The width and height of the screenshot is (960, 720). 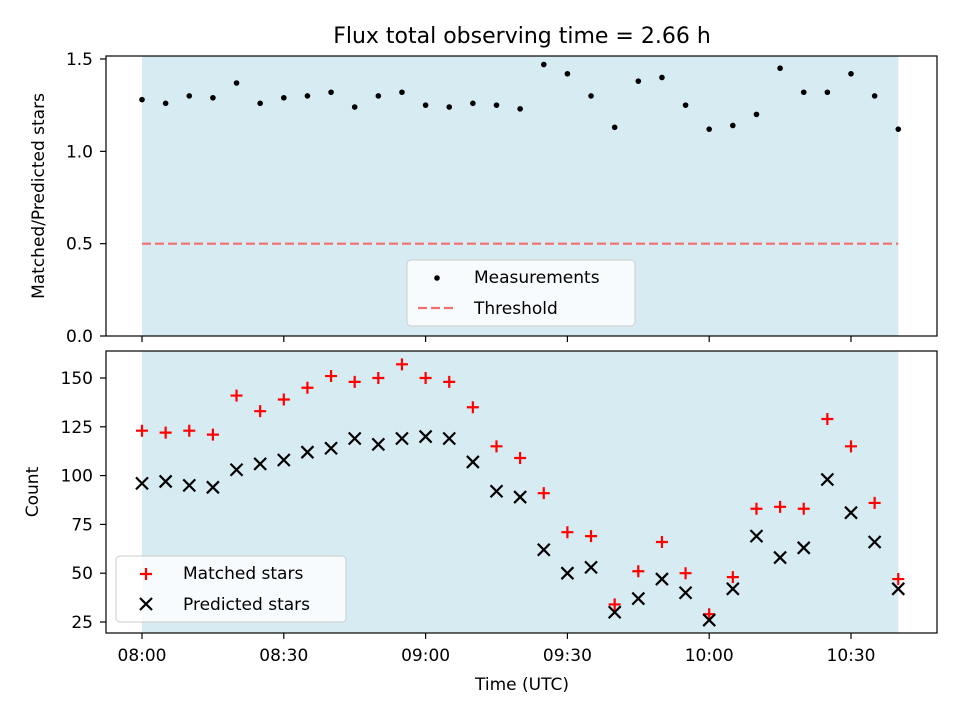 What do you see at coordinates (521, 685) in the screenshot?
I see `x-axis-label: Time (UTC)` at bounding box center [521, 685].